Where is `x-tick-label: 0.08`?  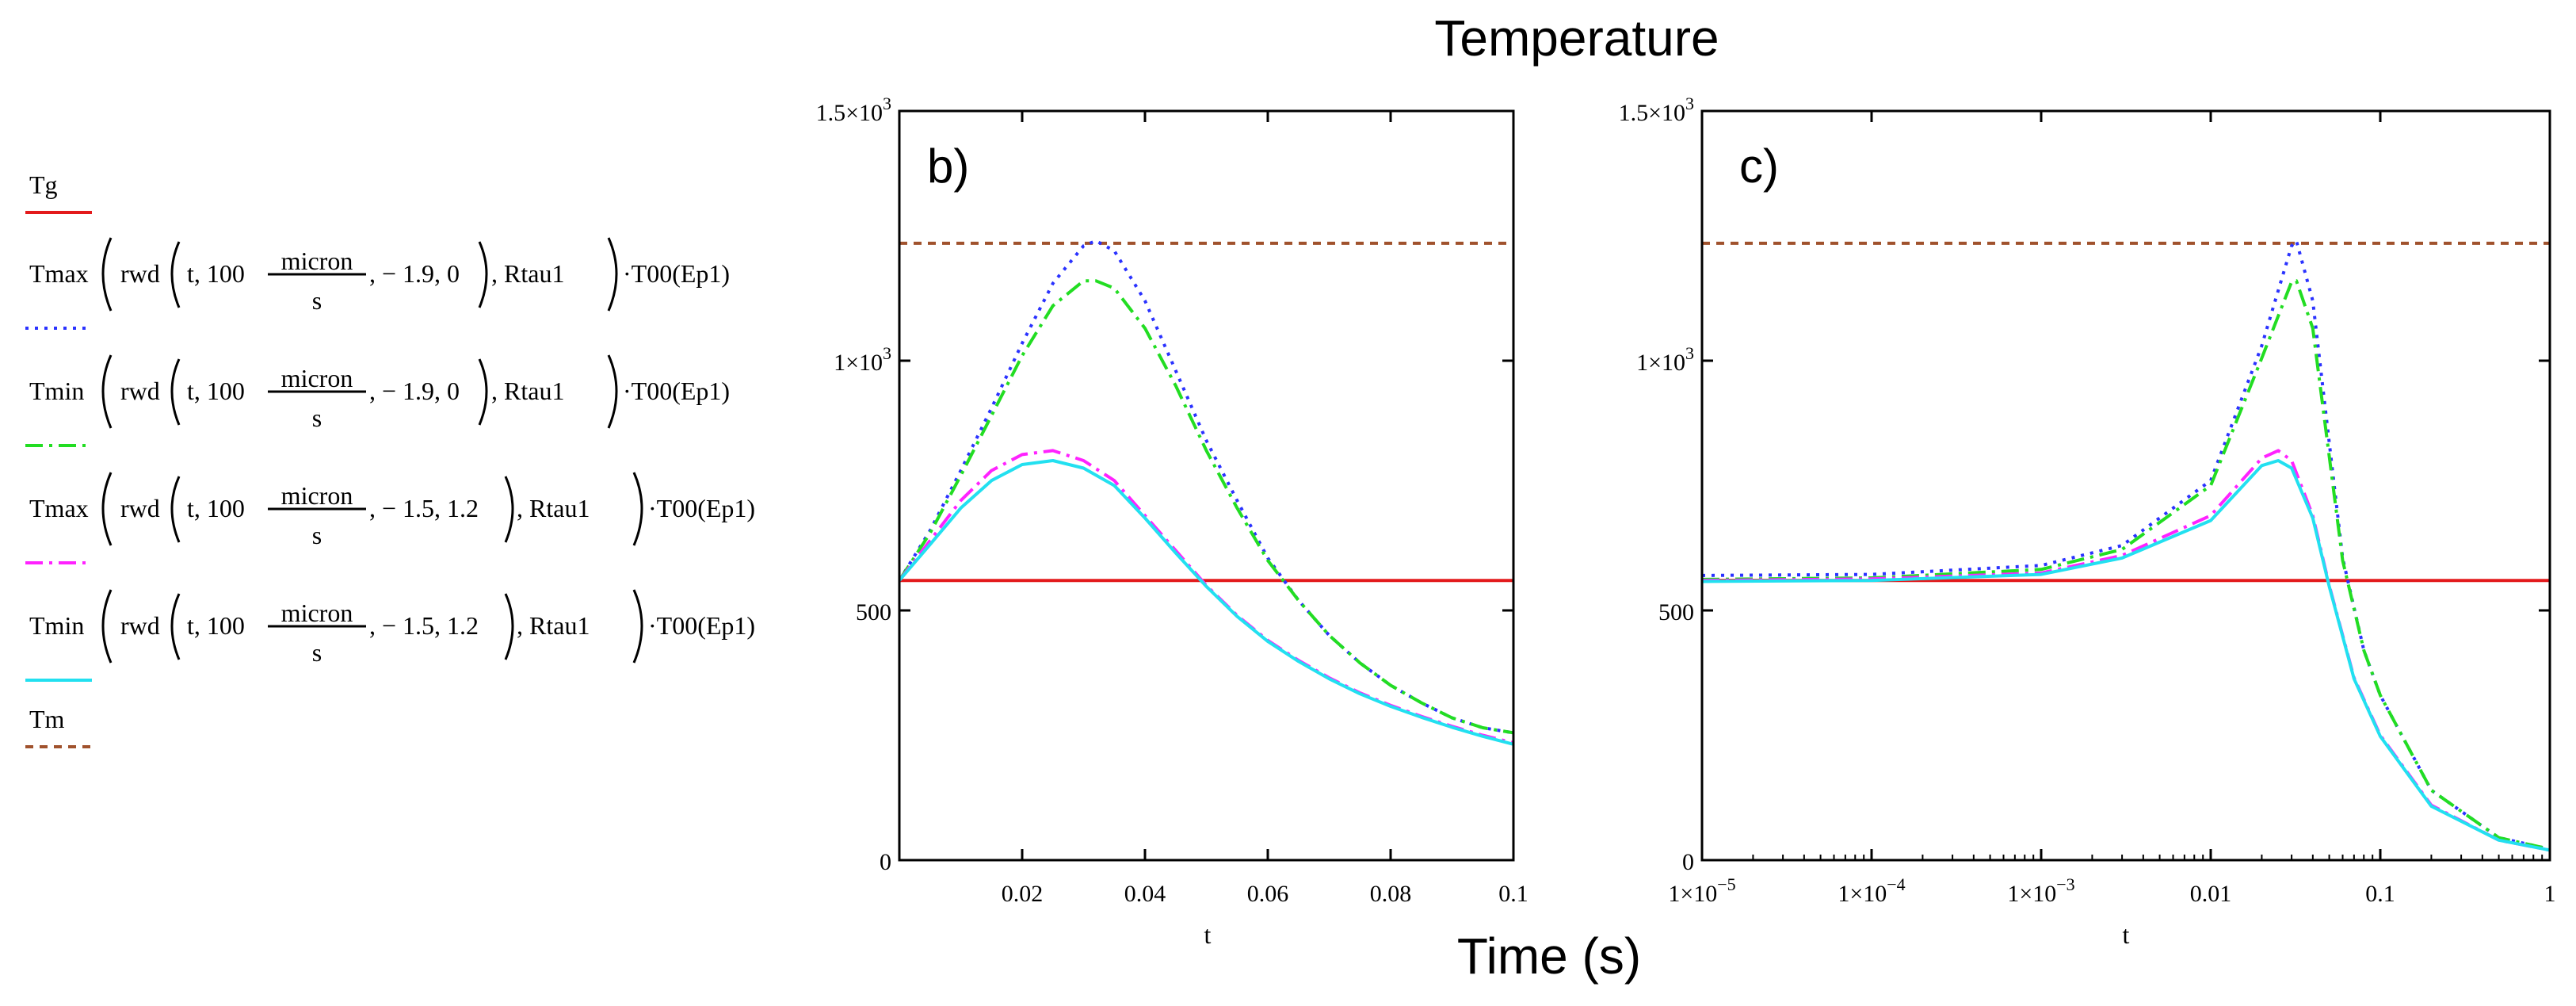
x-tick-label: 0.08 is located at coordinates (1391, 894).